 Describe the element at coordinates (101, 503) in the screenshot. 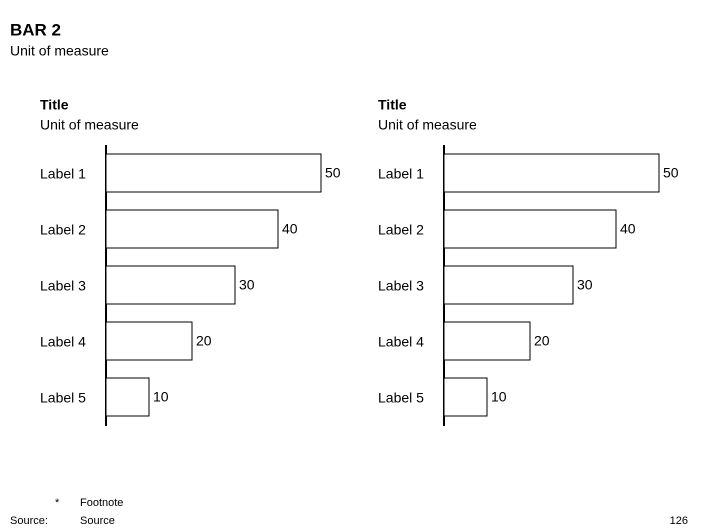

I see `footnote: Footnote` at that location.